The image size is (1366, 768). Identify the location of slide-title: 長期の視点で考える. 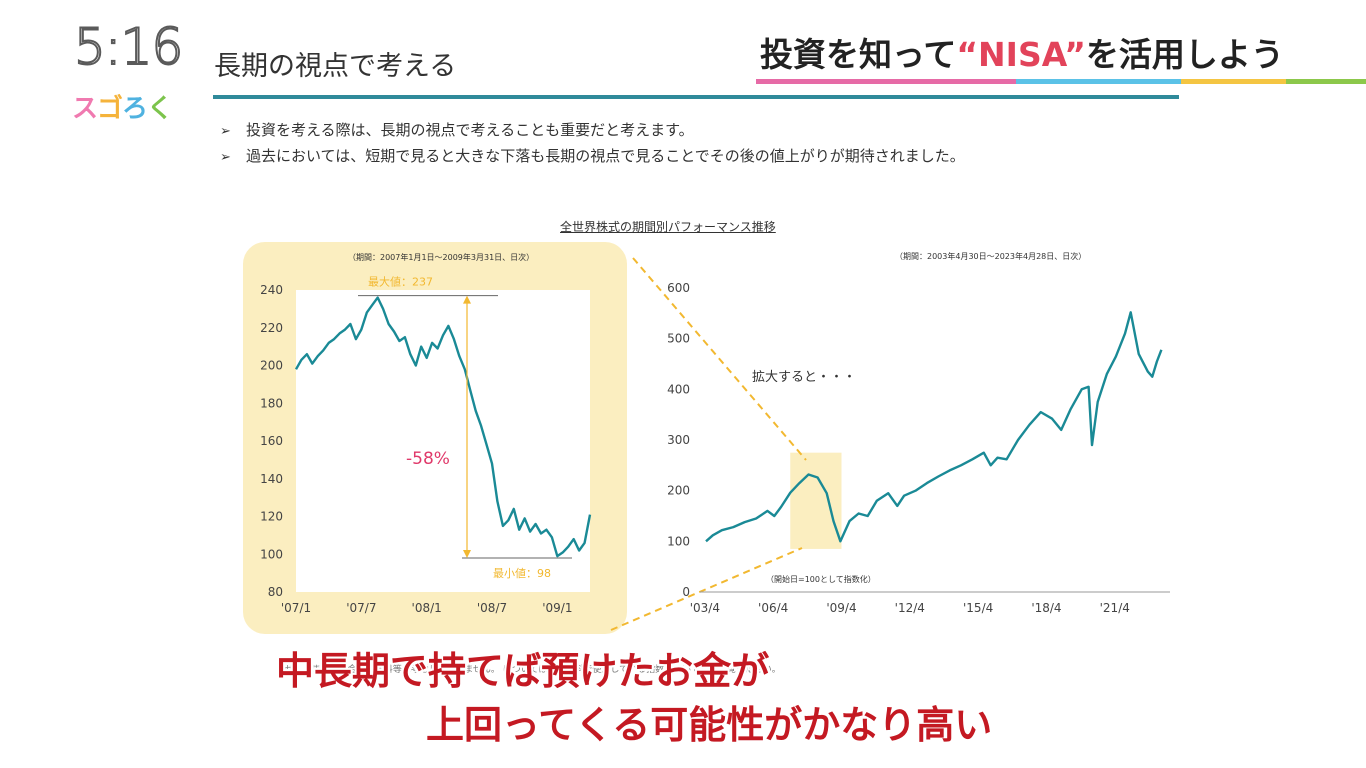
(335, 66).